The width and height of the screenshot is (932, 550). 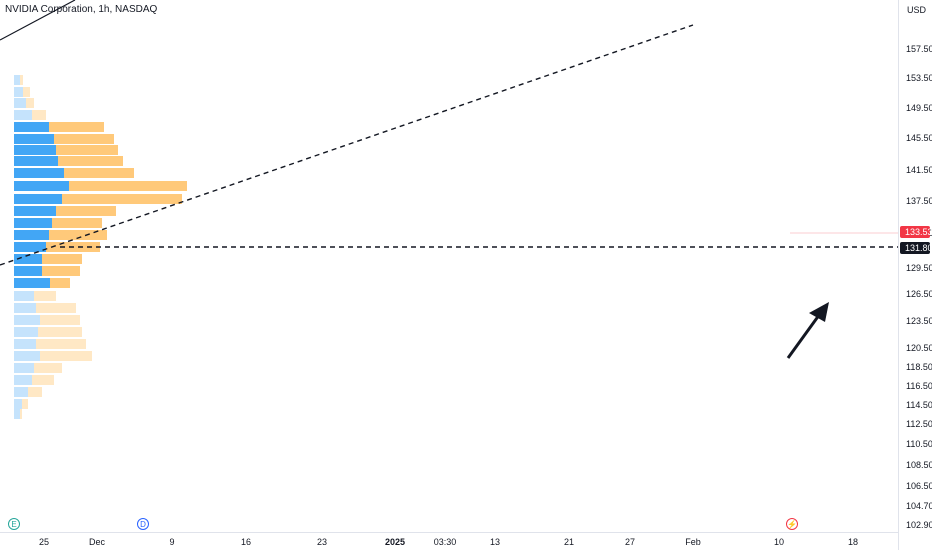 What do you see at coordinates (81, 9) in the screenshot?
I see `chart-title: NVIDIA Corporation, 1h, NASDAQ` at bounding box center [81, 9].